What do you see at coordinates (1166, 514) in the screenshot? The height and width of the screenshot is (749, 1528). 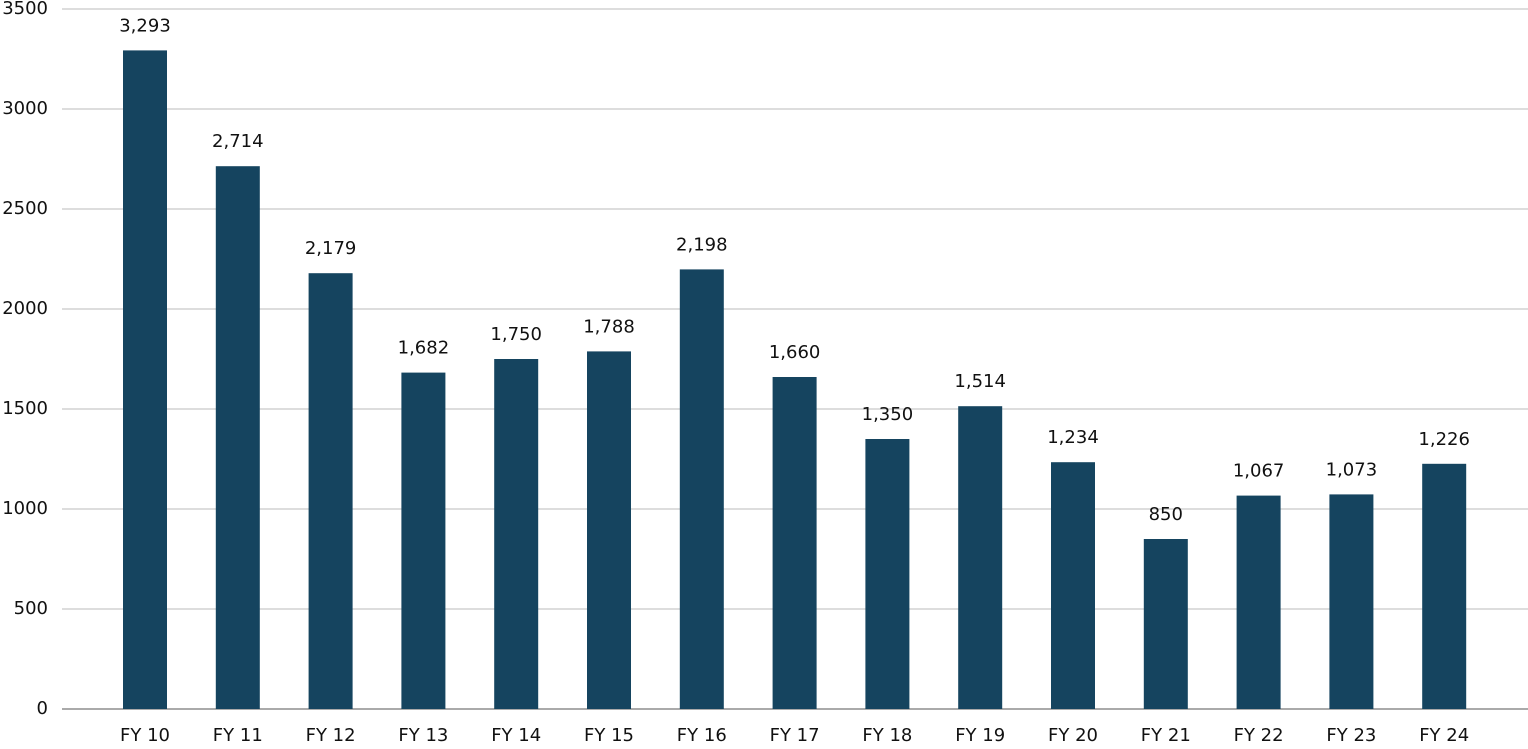 I see `value-label: 850` at bounding box center [1166, 514].